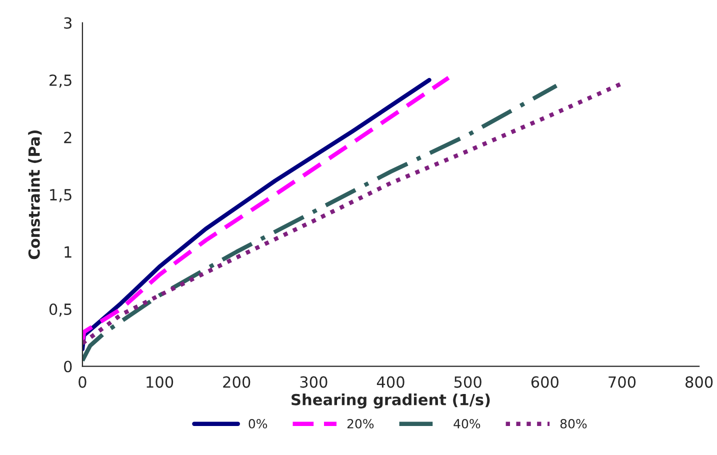 This screenshot has width=717, height=455. What do you see at coordinates (35, 195) in the screenshot?
I see `y-axis-title: Constraint (Pa)` at bounding box center [35, 195].